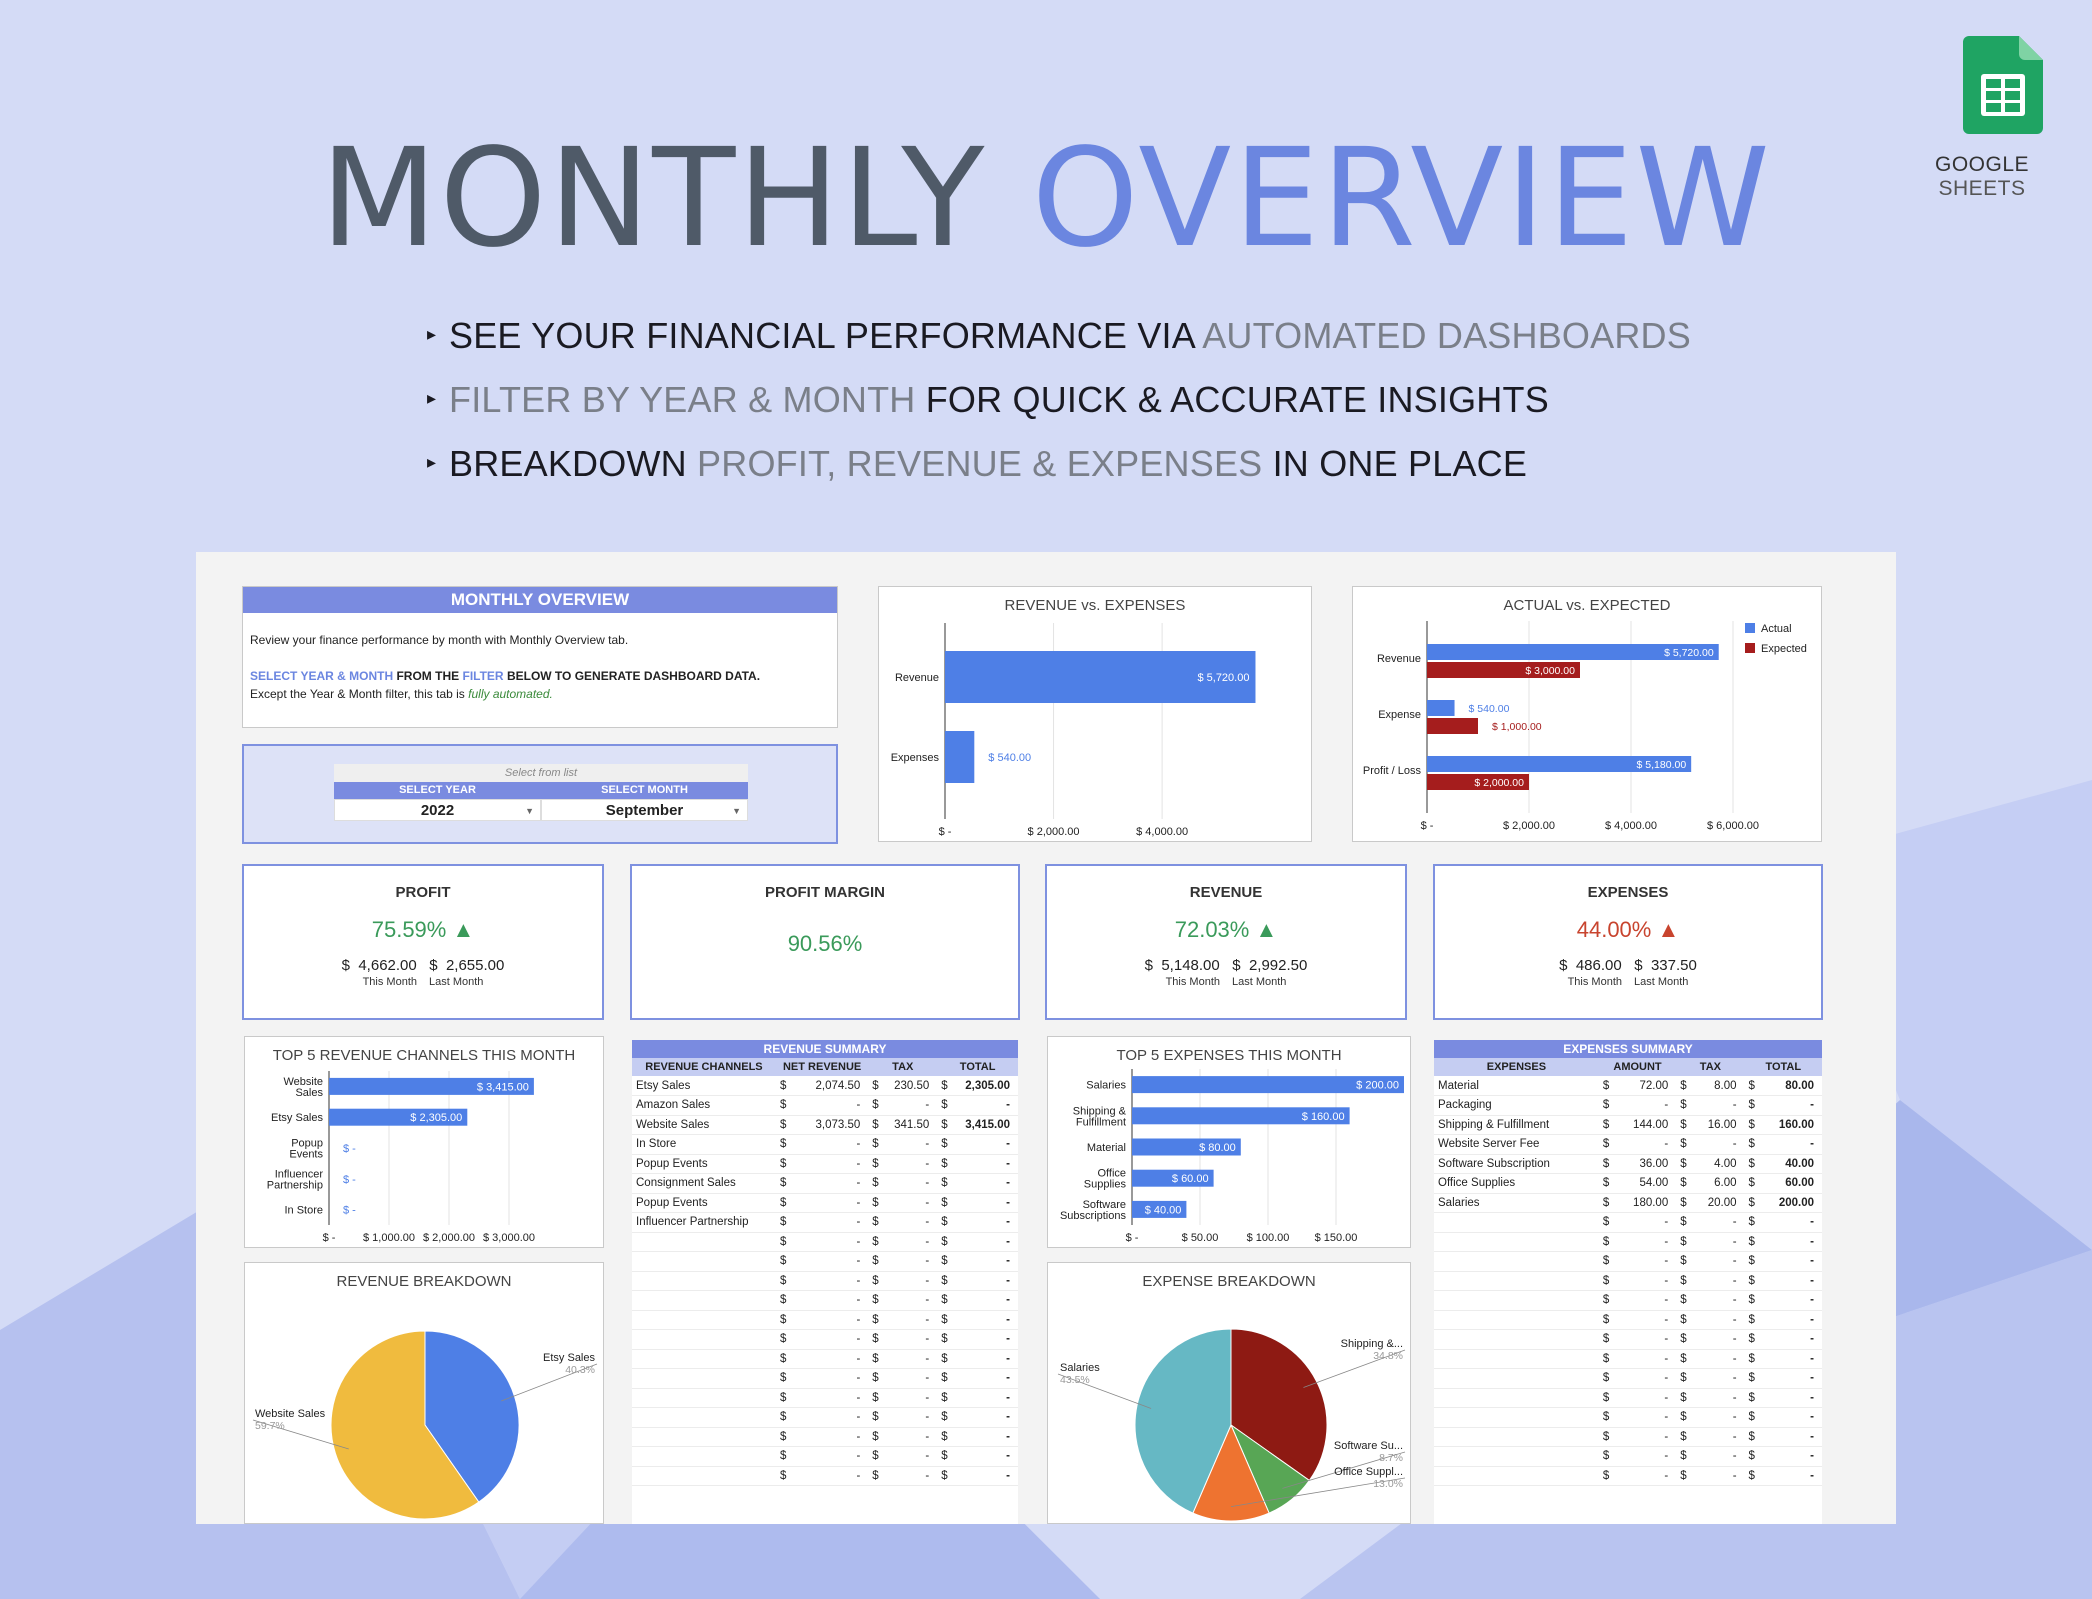  I want to click on value-cell: 2,305.00, so click(985, 1086).